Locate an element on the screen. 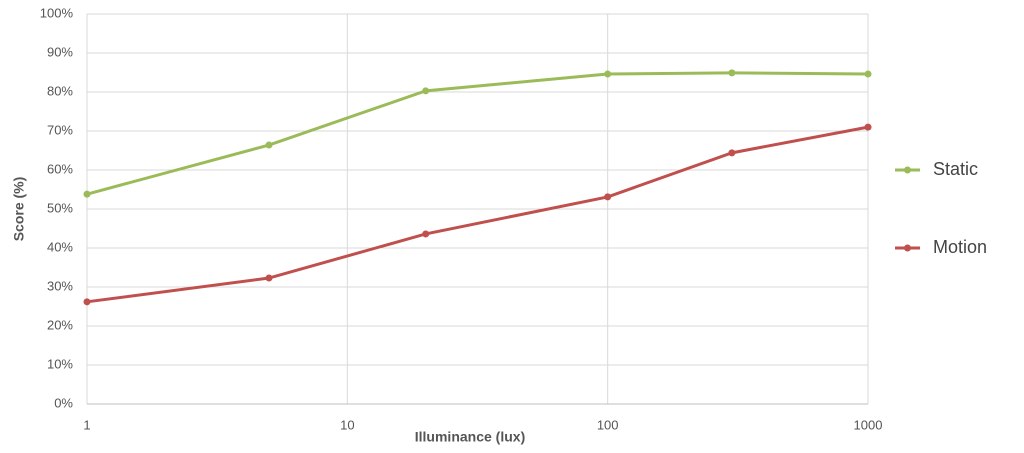  y-tick-label: 0% is located at coordinates (63, 402).